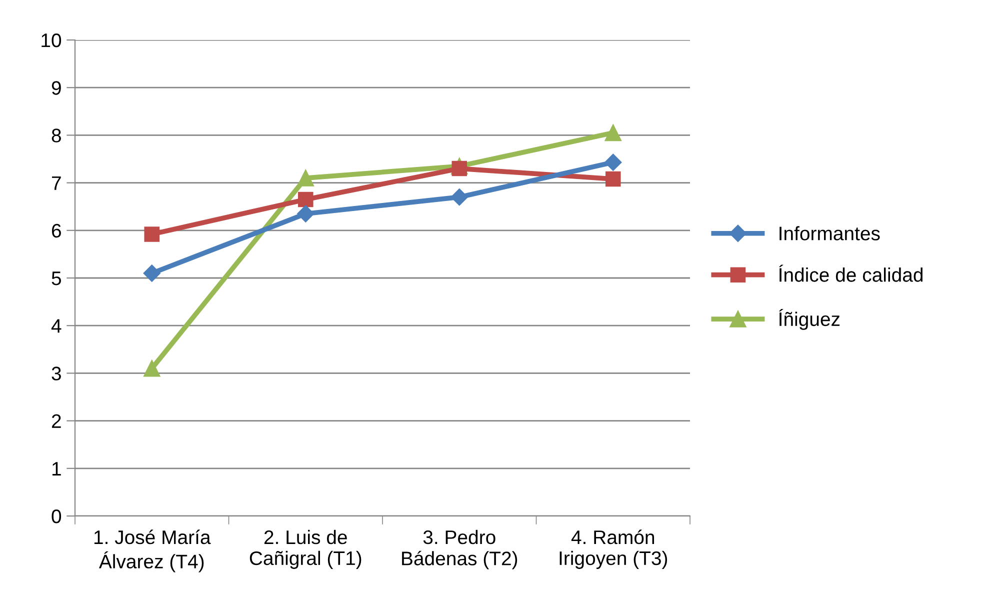 Image resolution: width=984 pixels, height=610 pixels. Describe the element at coordinates (56, 231) in the screenshot. I see `y-tick-label: 6` at that location.